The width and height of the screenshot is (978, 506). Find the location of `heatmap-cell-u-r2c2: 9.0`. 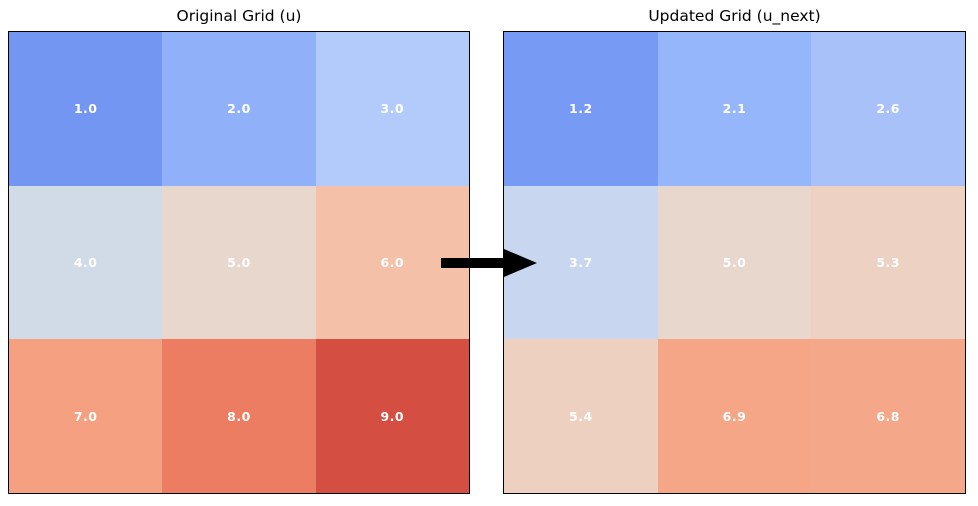

heatmap-cell-u-r2c2: 9.0 is located at coordinates (392, 416).